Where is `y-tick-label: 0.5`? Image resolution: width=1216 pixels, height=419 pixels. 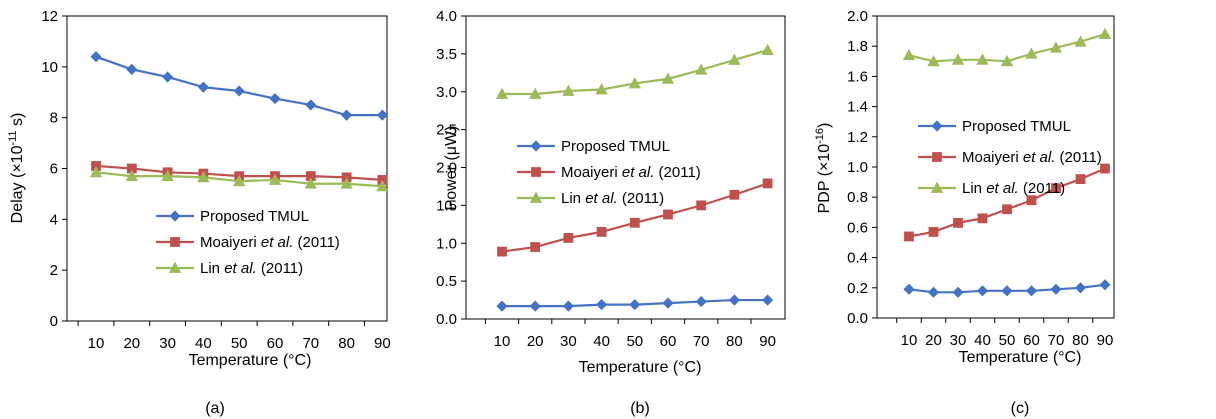
y-tick-label: 0.5 is located at coordinates (446, 281).